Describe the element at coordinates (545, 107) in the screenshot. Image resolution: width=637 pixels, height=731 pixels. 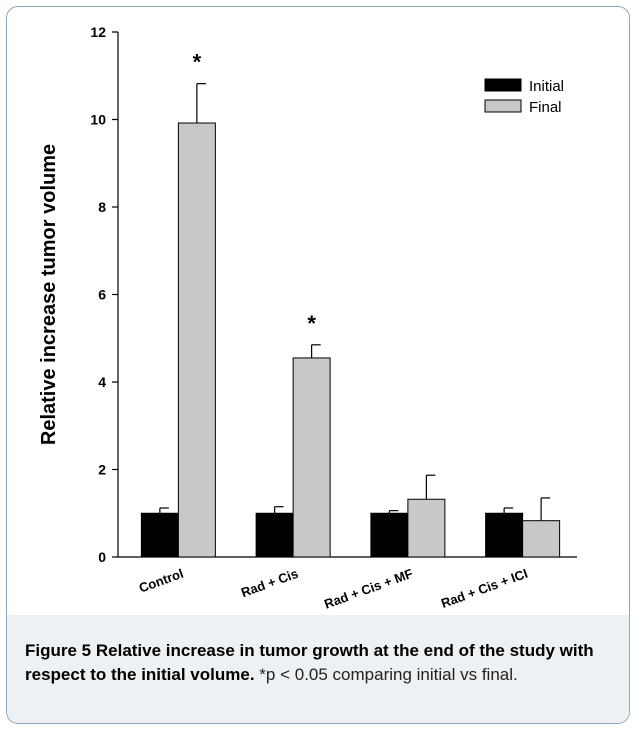
I see `legend-label-final: Final` at that location.